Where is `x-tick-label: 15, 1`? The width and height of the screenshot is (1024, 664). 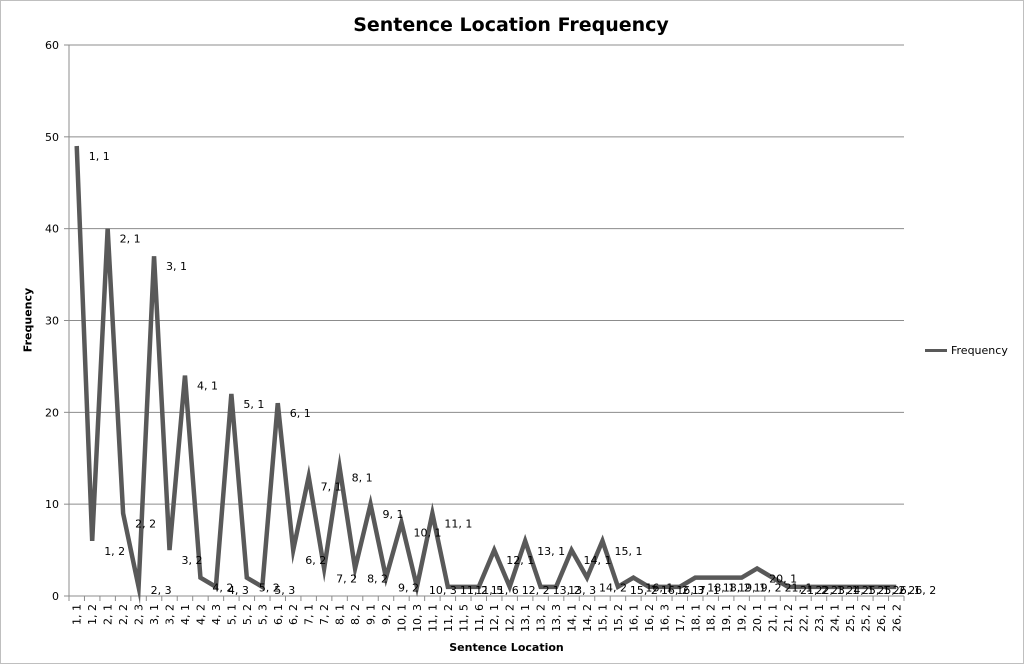 x-tick-label: 15, 1 is located at coordinates (602, 618).